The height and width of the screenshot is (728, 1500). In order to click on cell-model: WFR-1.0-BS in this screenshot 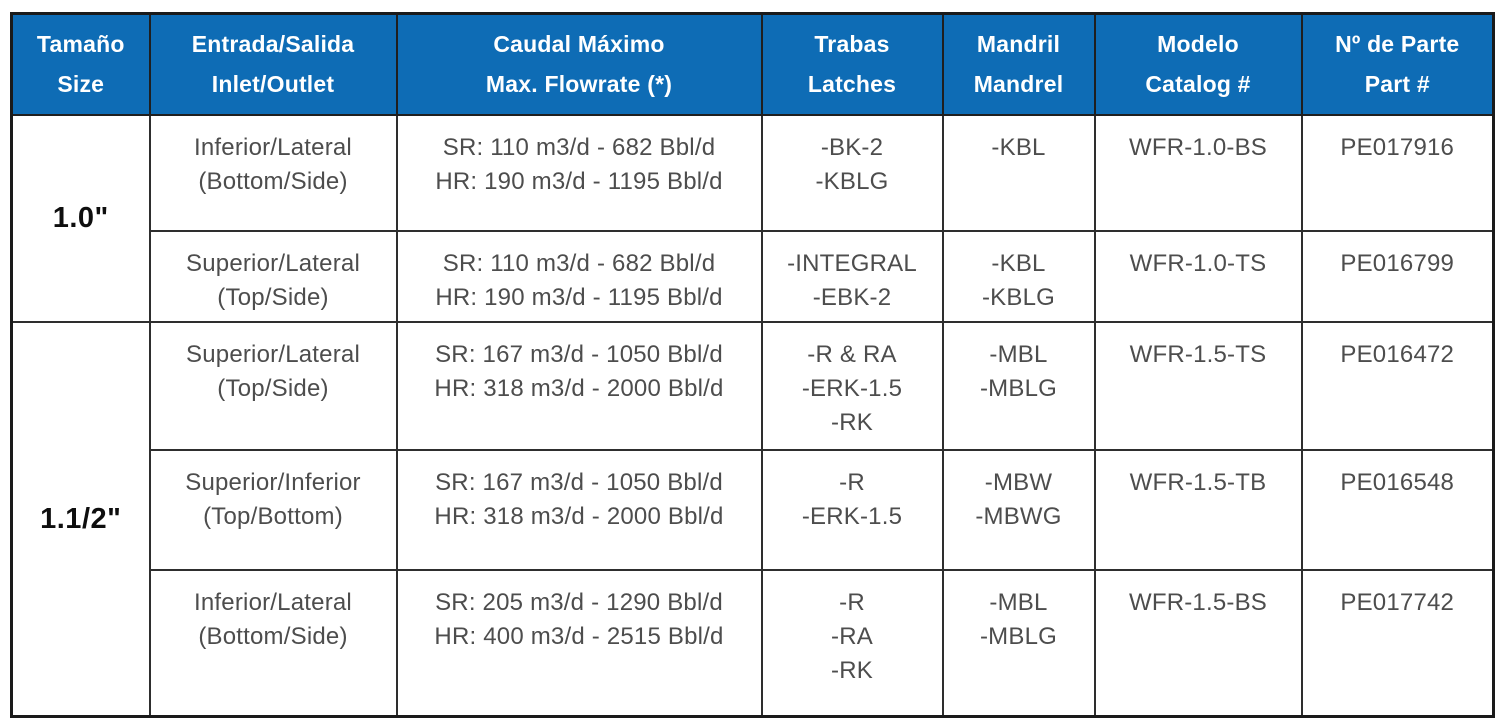, I will do `click(1198, 172)`.